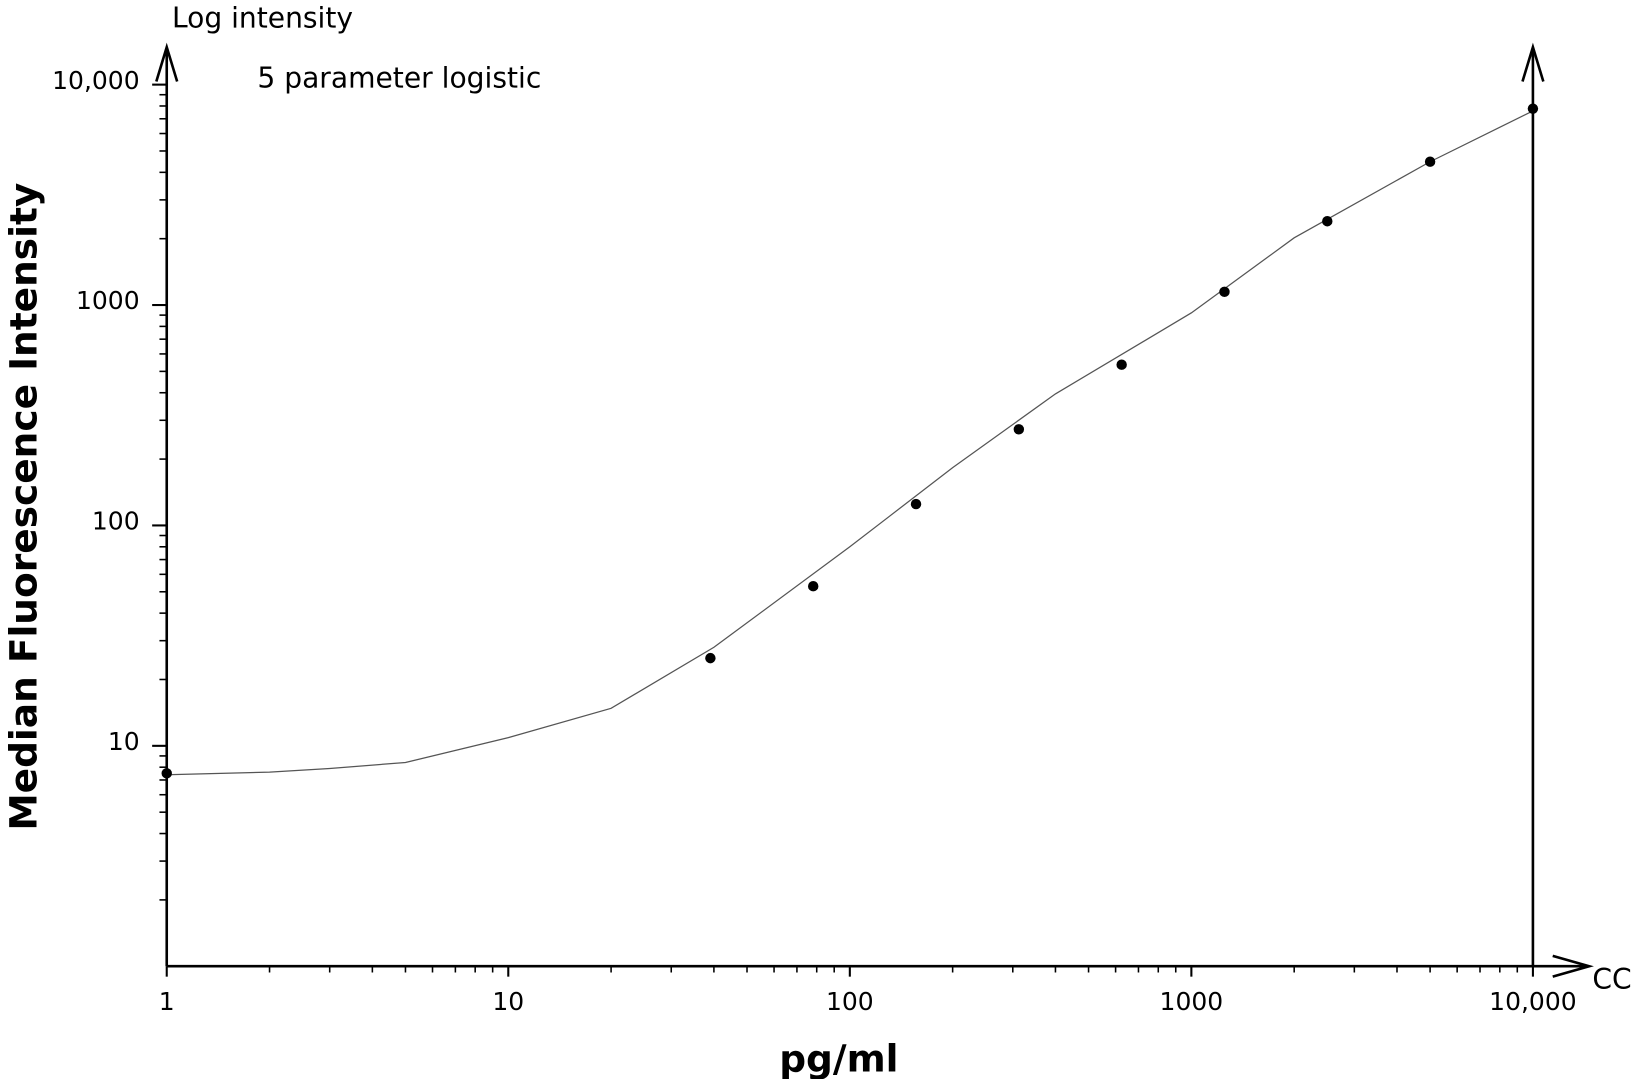 This screenshot has height=1079, width=1634. I want to click on y-tick-label: 10, so click(124, 741).